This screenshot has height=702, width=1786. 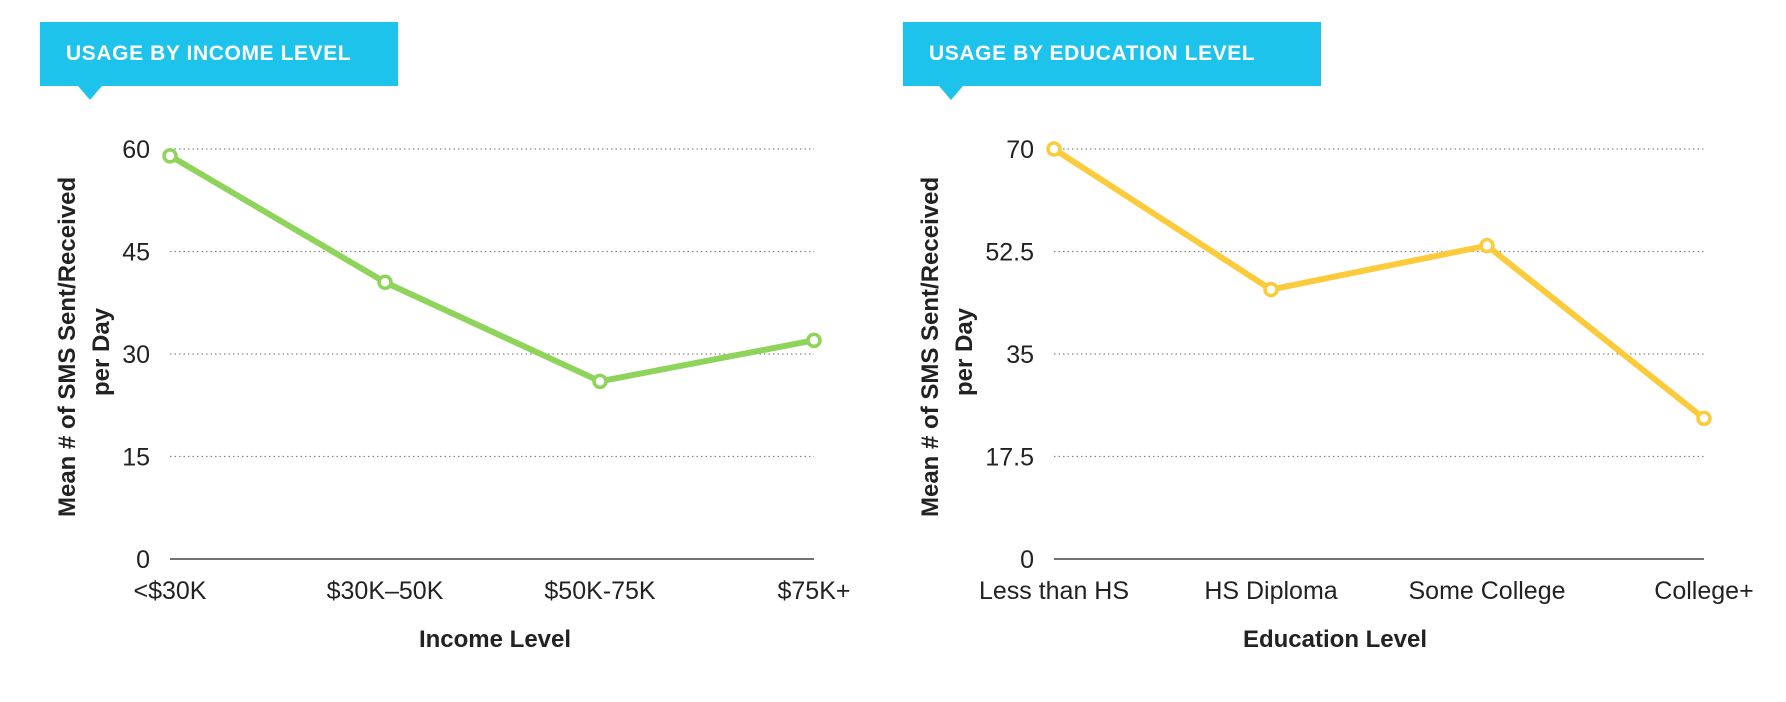 I want to click on income-y-axis-title-line1: Mean # of SMS Sent/Received, so click(x=67, y=346).